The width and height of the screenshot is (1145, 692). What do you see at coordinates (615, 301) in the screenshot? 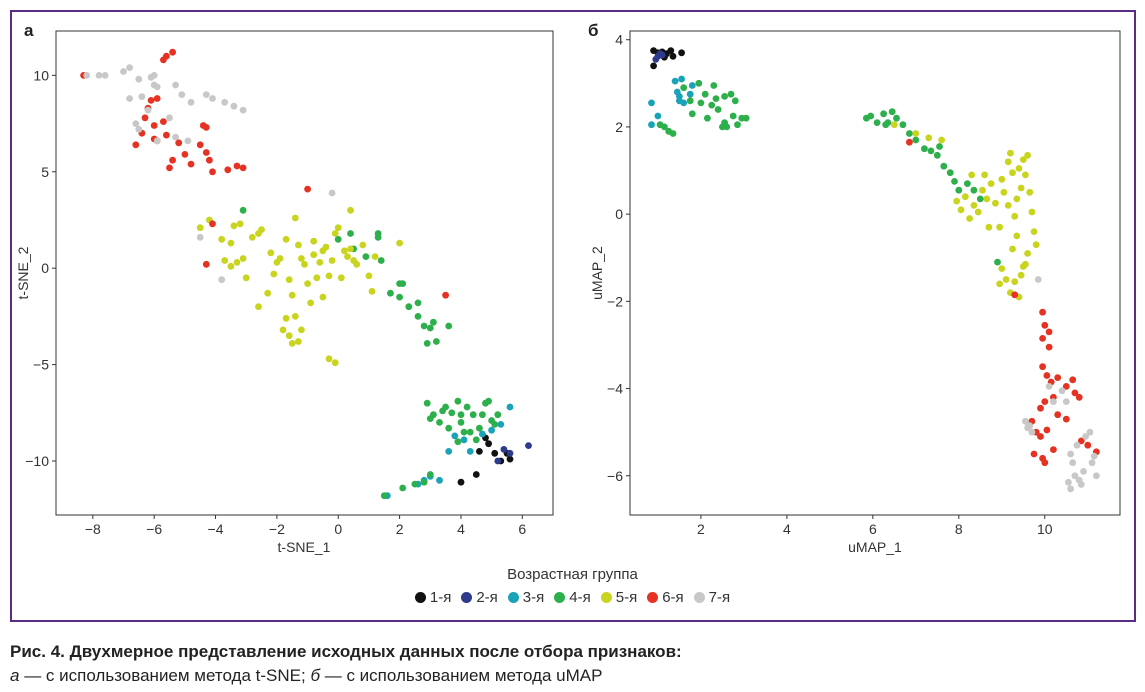
I see `y-tick-label-b-2: −2` at bounding box center [615, 301].